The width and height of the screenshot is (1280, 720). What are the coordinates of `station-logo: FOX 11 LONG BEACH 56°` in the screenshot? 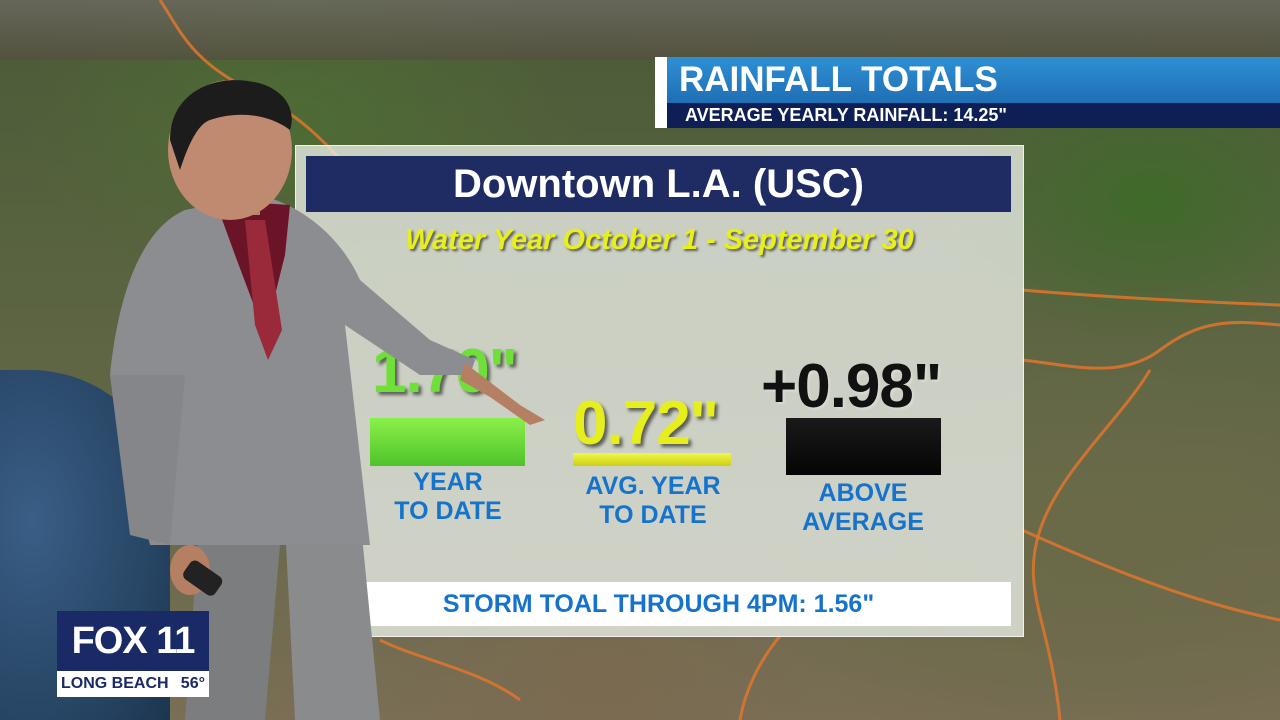 It's located at (133, 654).